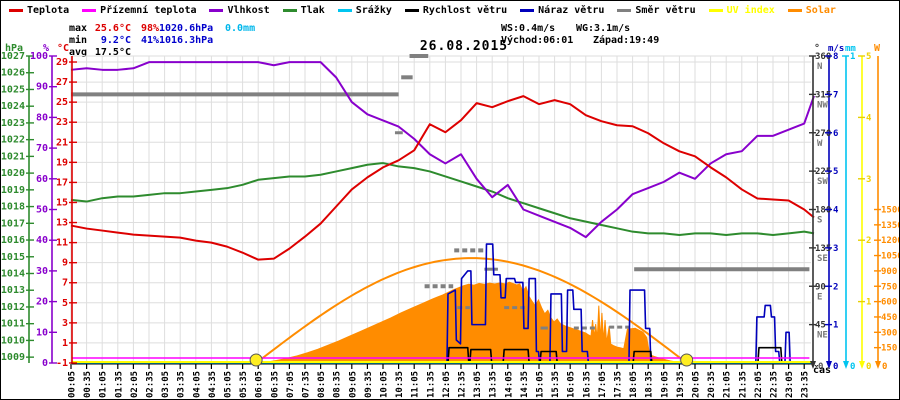 The image size is (900, 400). I want to click on wind-direction-tick-label: 135, so click(823, 249).